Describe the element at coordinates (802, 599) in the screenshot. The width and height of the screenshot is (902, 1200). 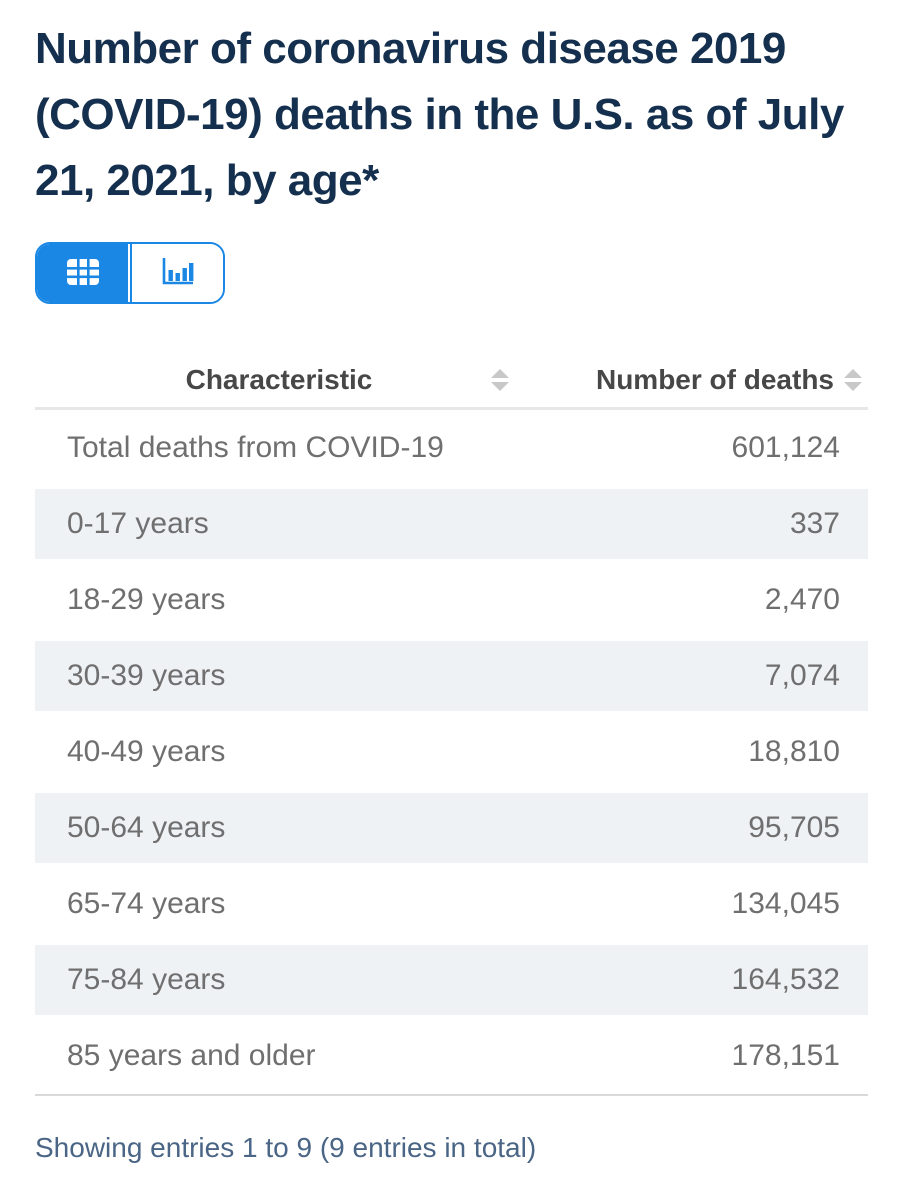
I see `row-value: 2,470` at that location.